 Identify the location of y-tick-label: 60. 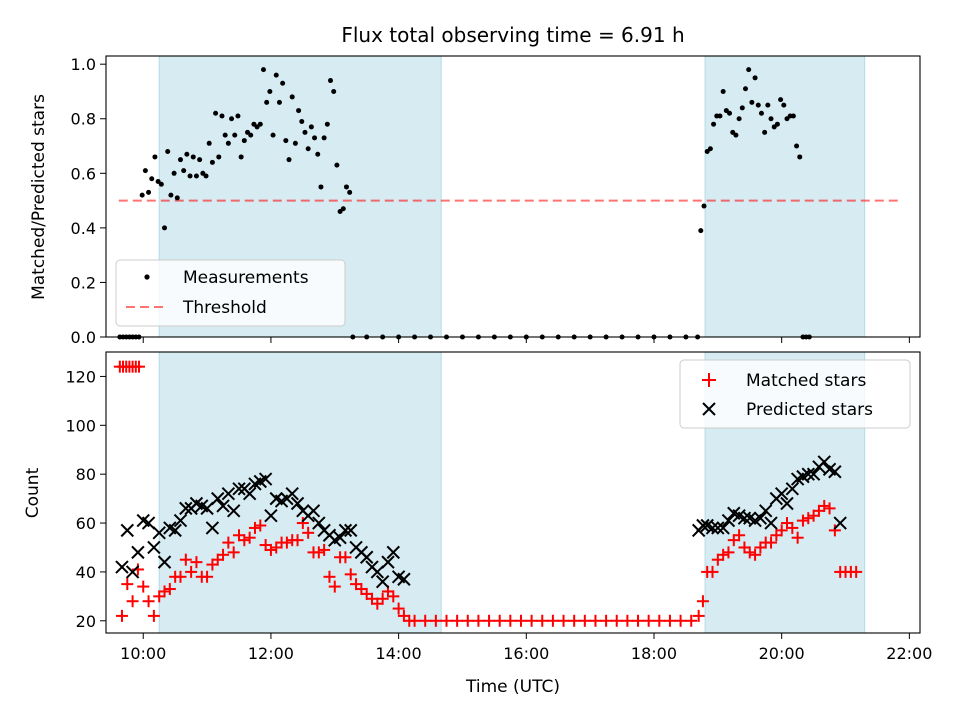
(86, 523).